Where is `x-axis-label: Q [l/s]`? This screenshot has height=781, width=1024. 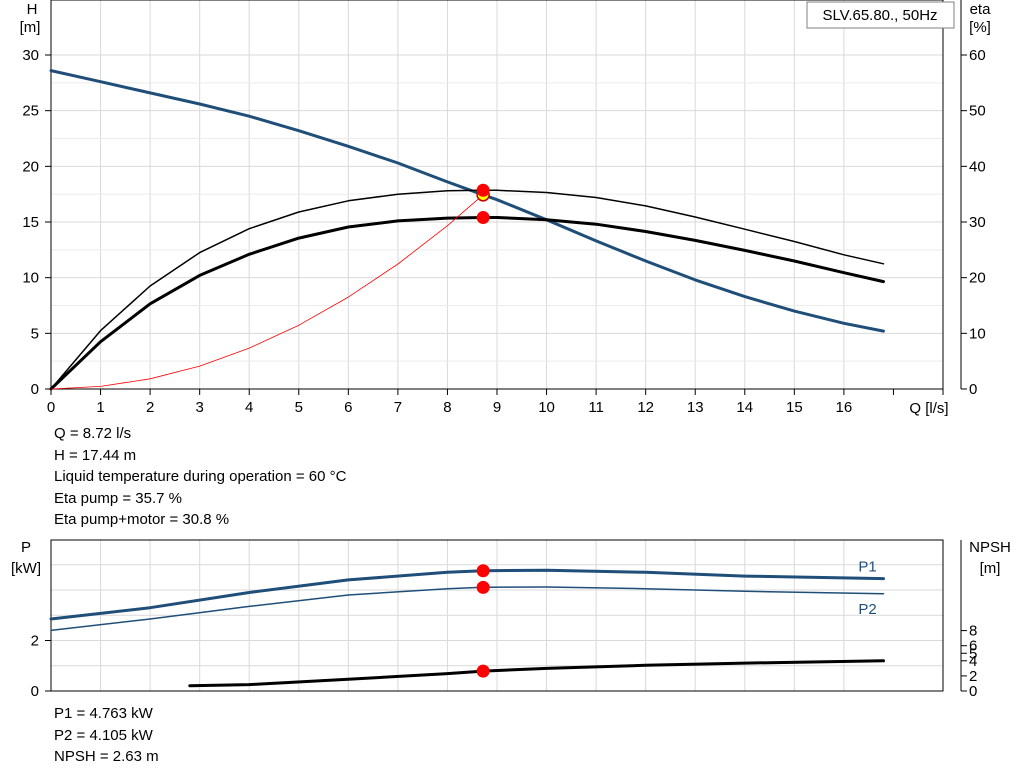
x-axis-label: Q [l/s] is located at coordinates (928, 408).